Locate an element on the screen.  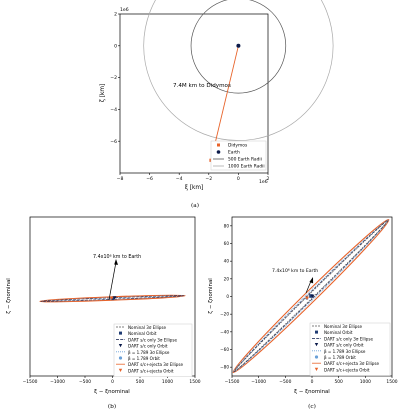
panel-b-legend-label: DART s/c only 3σ Ellipse is located at coordinates (152, 339).